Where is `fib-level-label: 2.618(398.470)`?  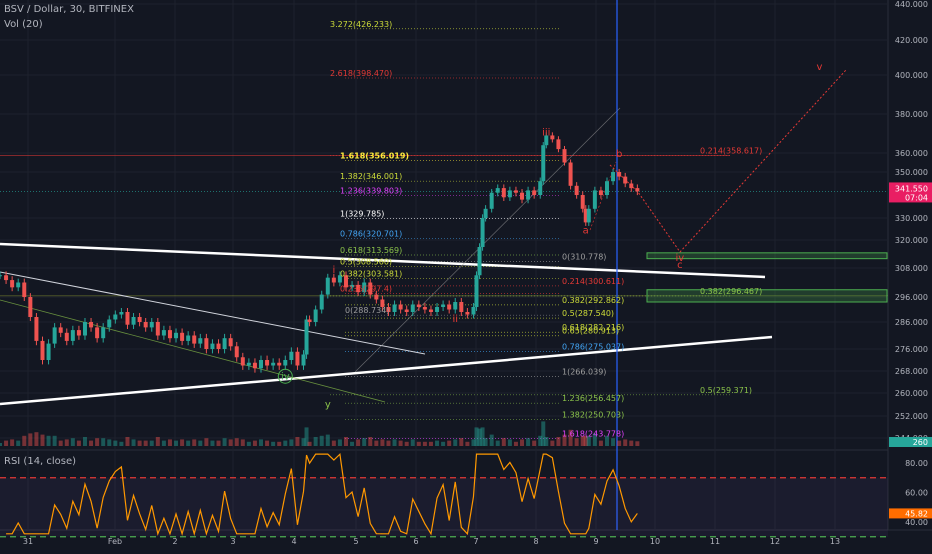
fib-level-label: 2.618(398.470) is located at coordinates (361, 73).